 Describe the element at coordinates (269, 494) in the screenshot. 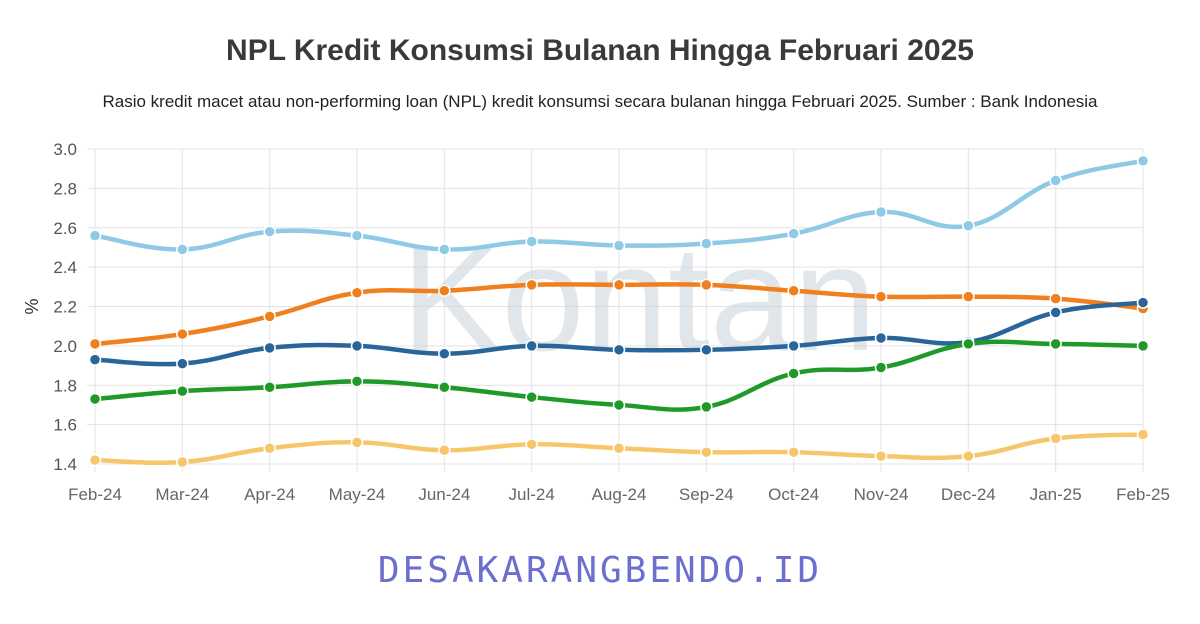

I see `x-tick-label: Apr-24` at that location.